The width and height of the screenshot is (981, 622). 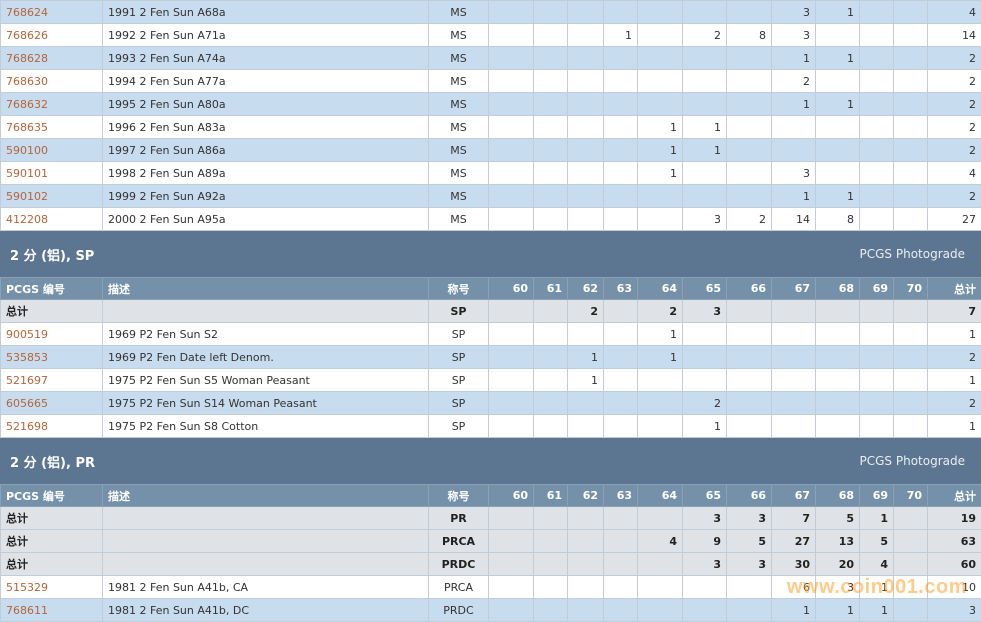 I want to click on pcgs-code-cell: 768611, so click(x=52, y=610).